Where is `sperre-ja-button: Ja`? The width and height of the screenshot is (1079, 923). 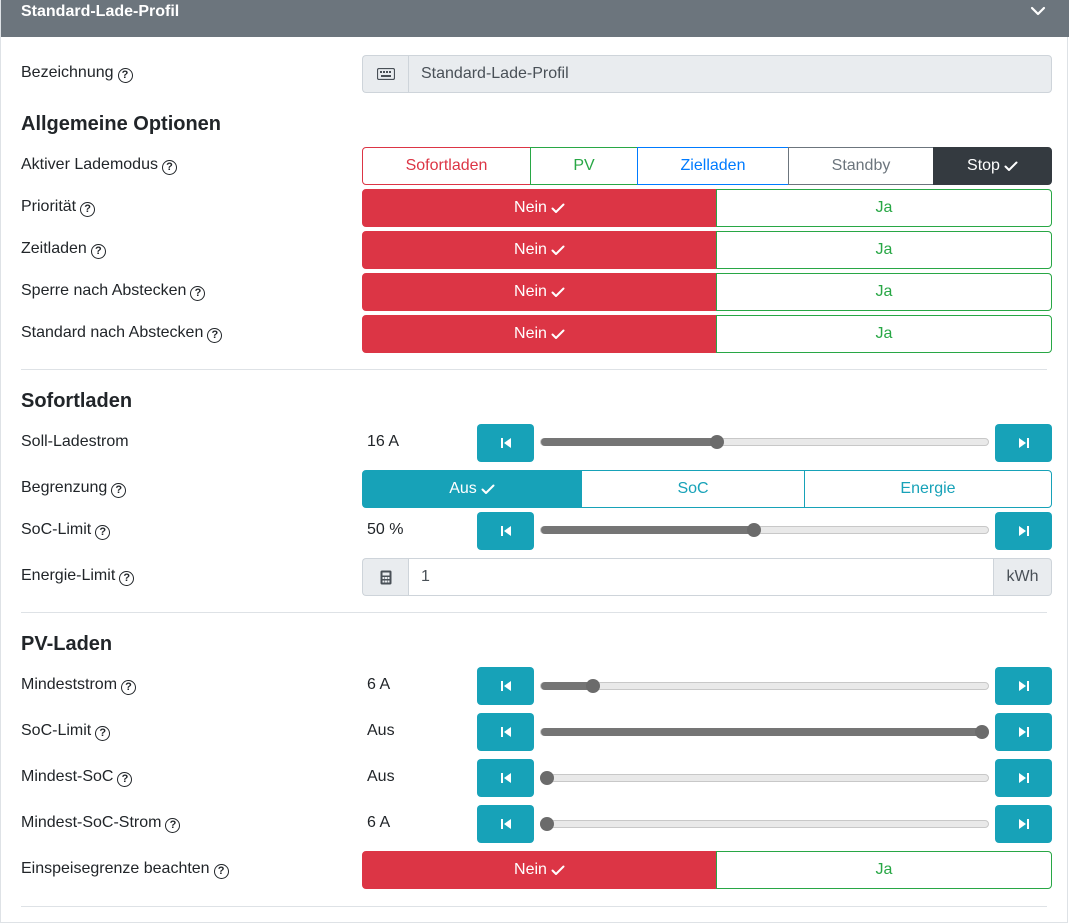
sperre-ja-button: Ja is located at coordinates (884, 292).